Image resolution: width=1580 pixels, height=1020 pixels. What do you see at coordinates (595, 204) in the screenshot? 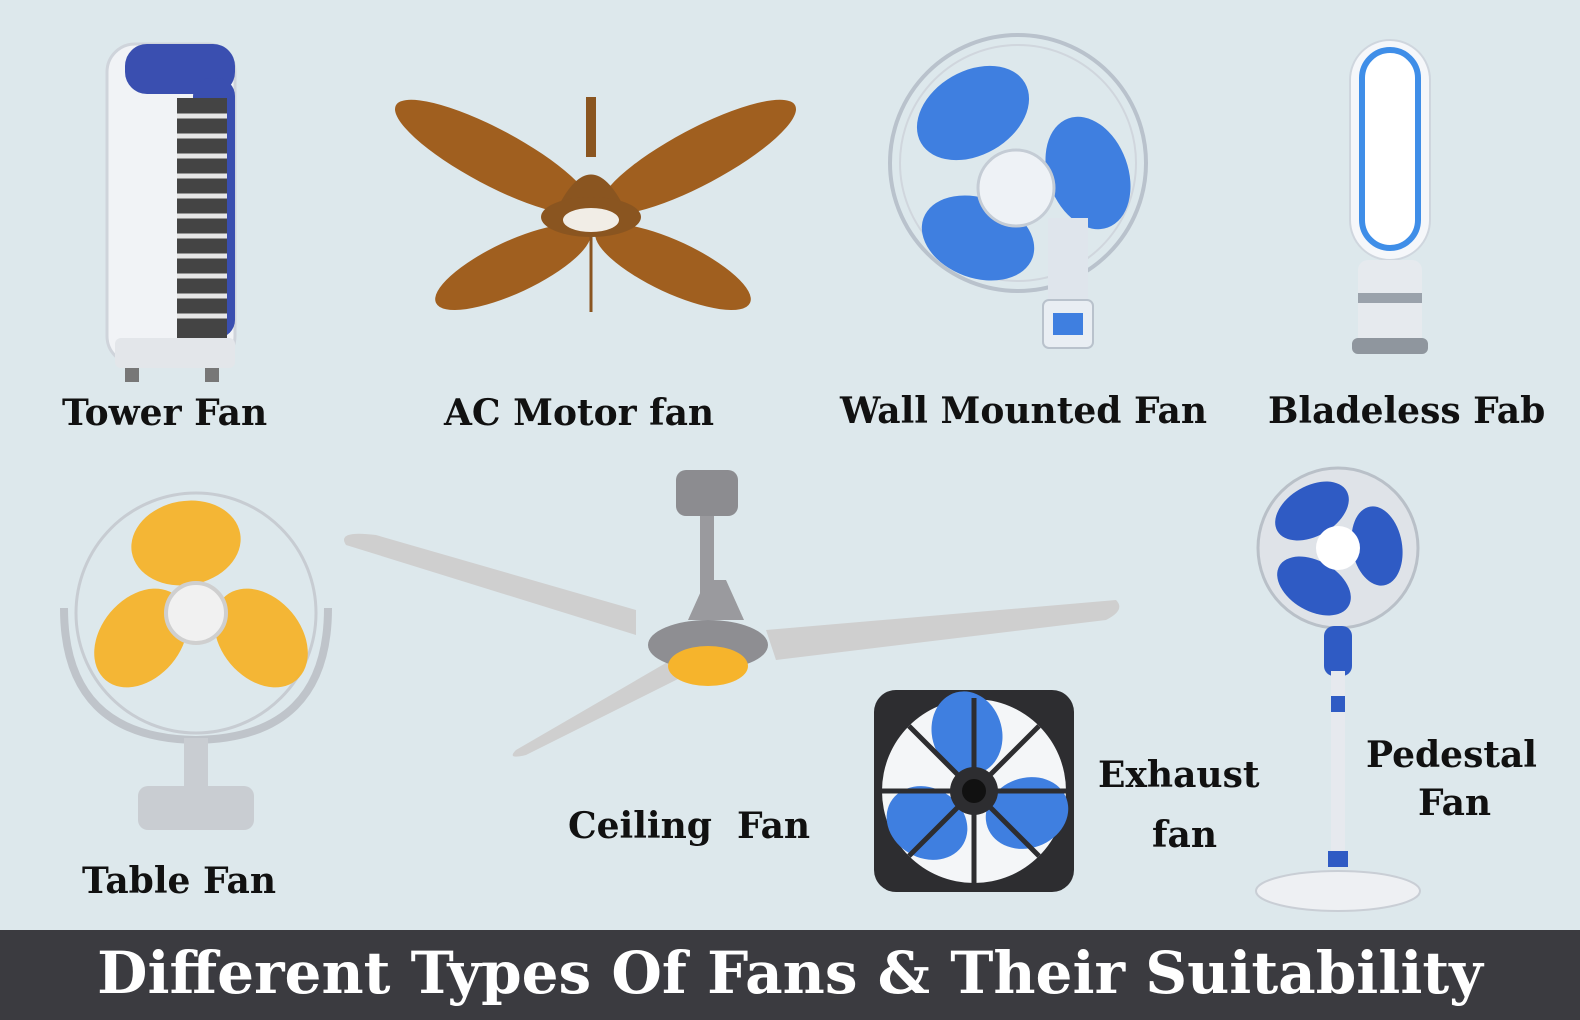
I see `ac-motor-fan-icon` at bounding box center [595, 204].